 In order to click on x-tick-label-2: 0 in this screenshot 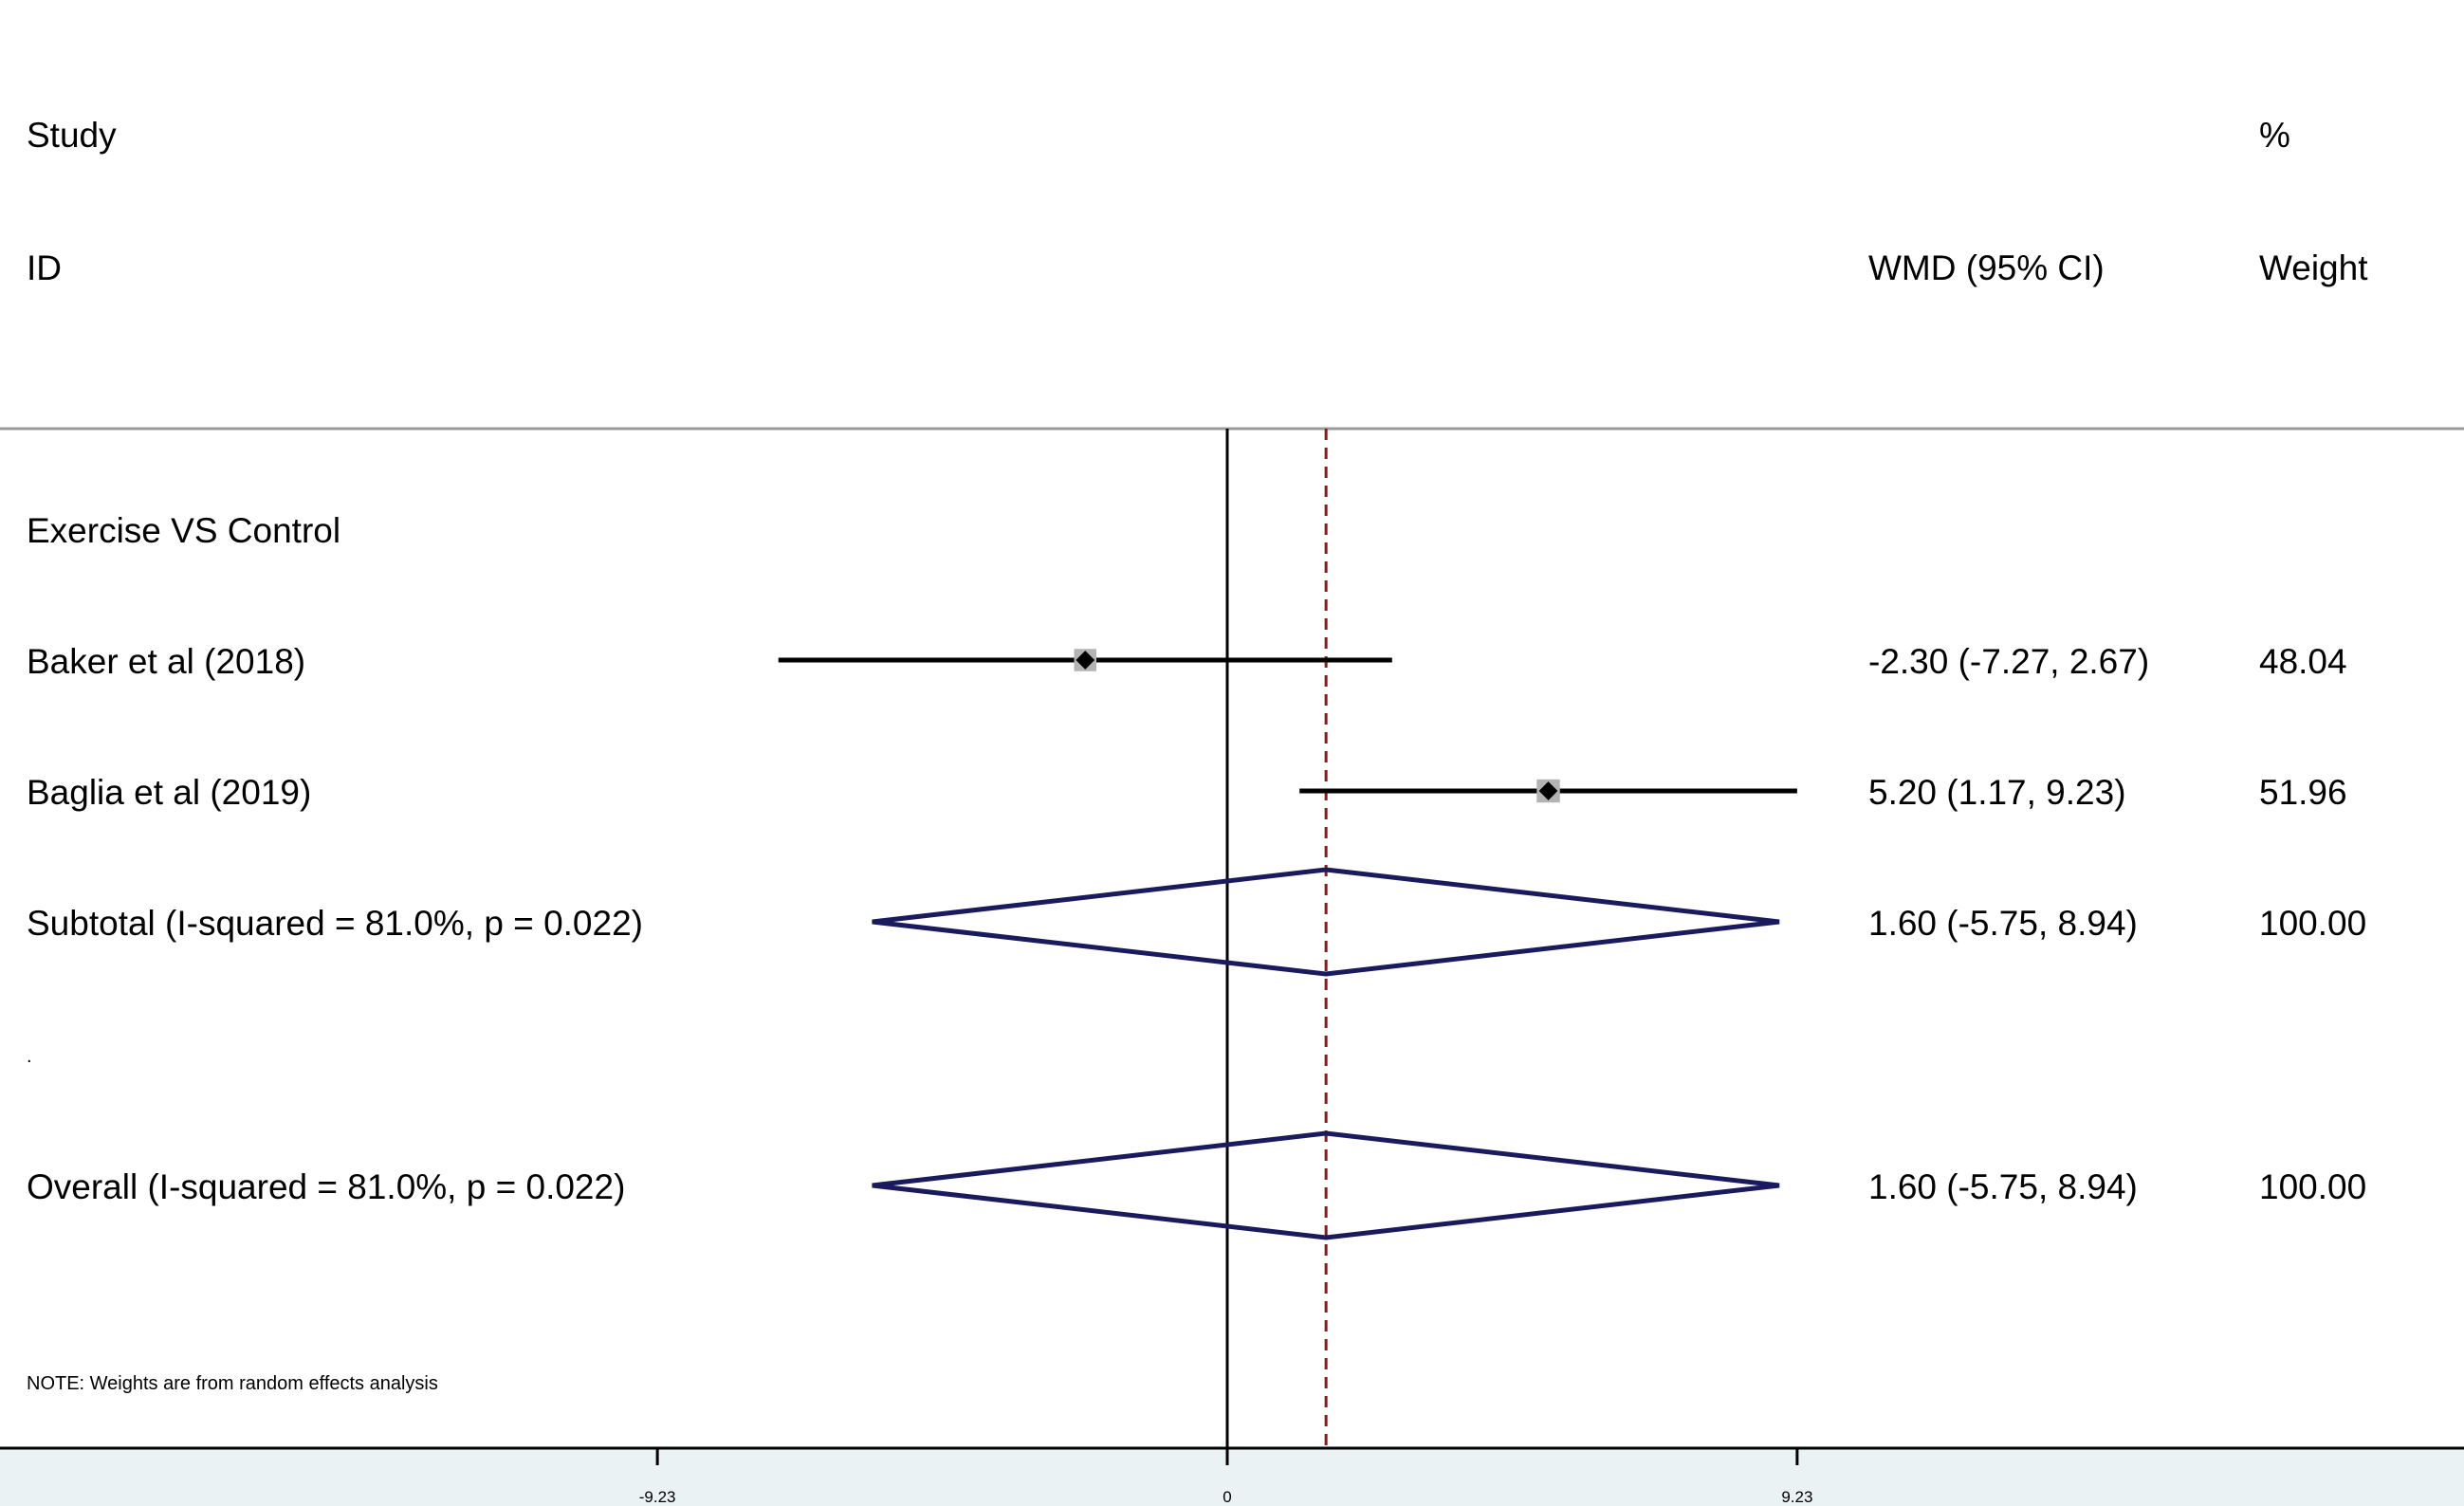, I will do `click(1227, 1497)`.